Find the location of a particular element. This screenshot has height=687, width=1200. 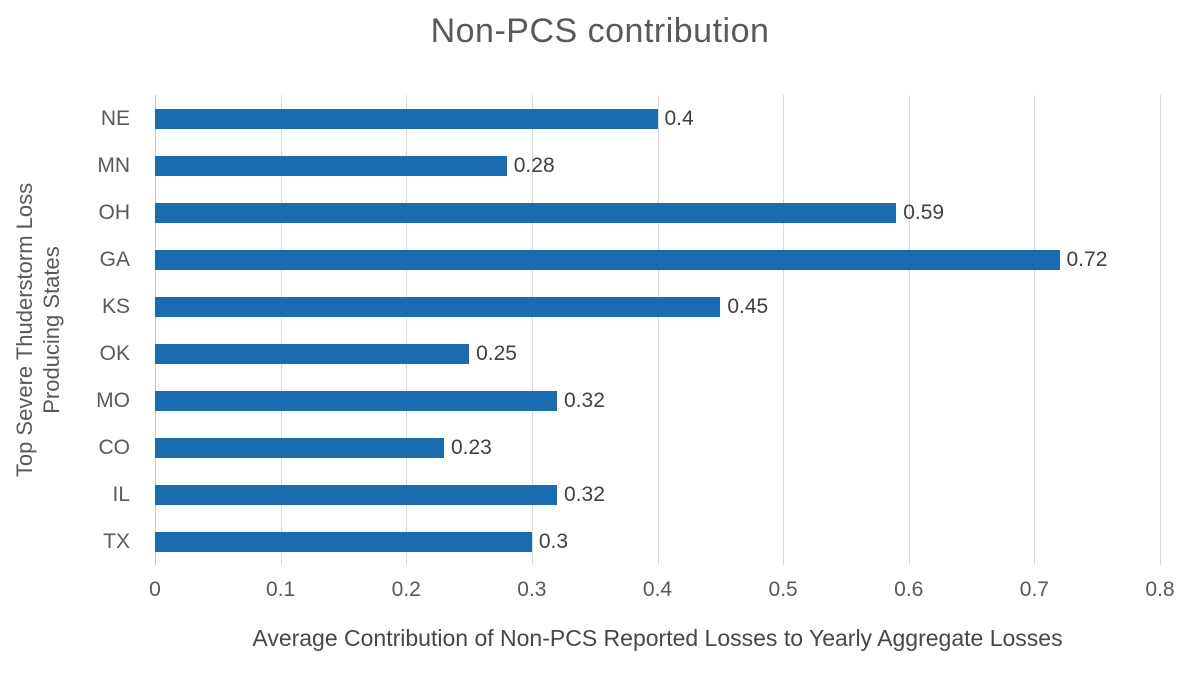

category-label: MO is located at coordinates (113, 400).